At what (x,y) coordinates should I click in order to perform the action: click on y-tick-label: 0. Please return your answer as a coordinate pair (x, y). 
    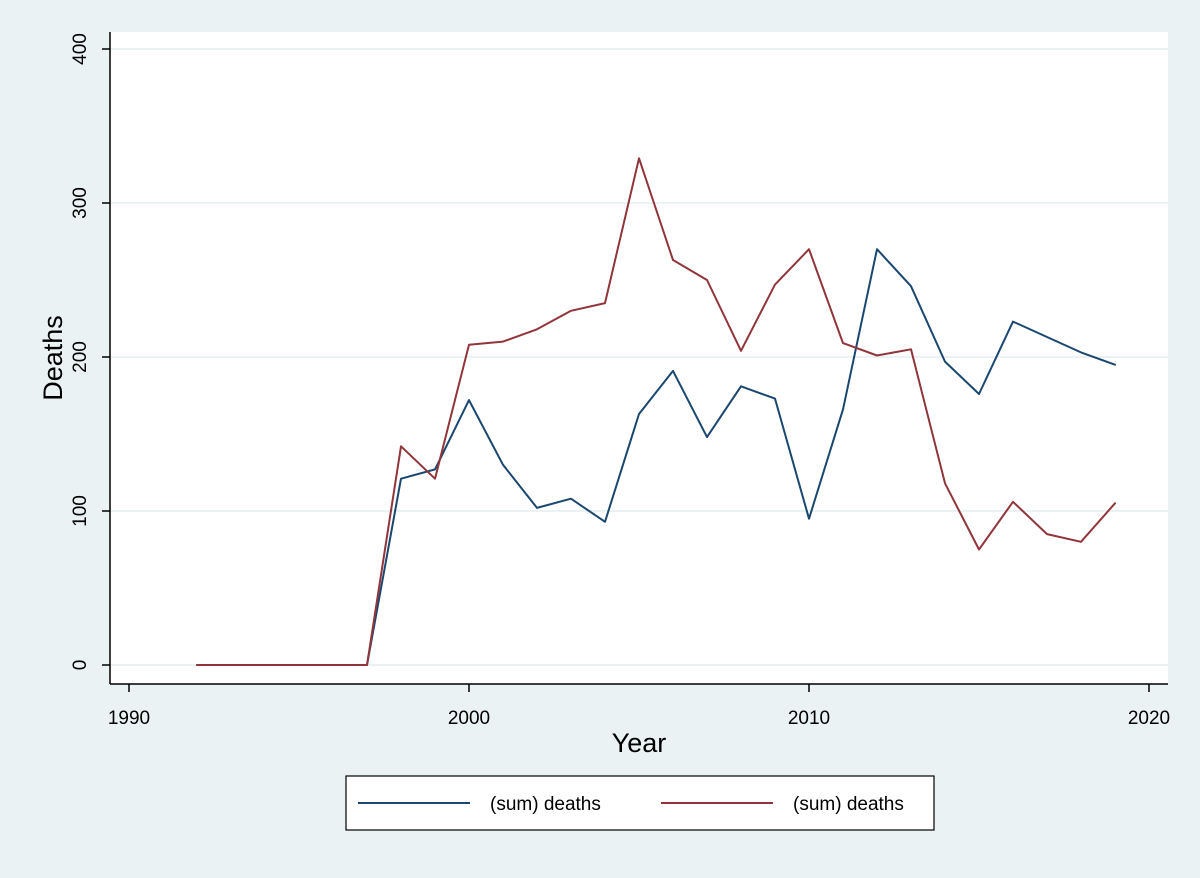
    Looking at the image, I should click on (80, 665).